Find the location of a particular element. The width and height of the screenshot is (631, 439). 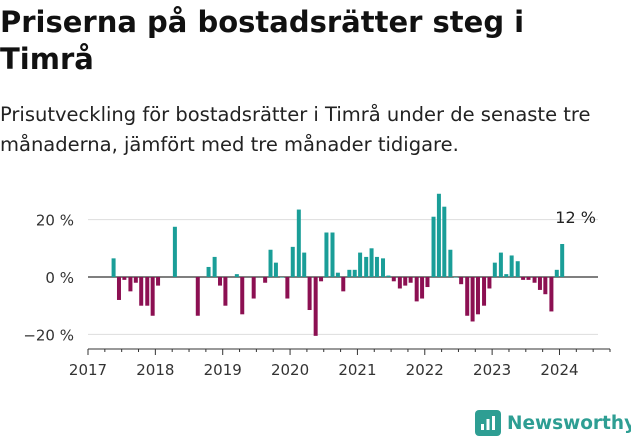

chart-title: Priserna på bostadsrätter steg i Timrå is located at coordinates (262, 40).